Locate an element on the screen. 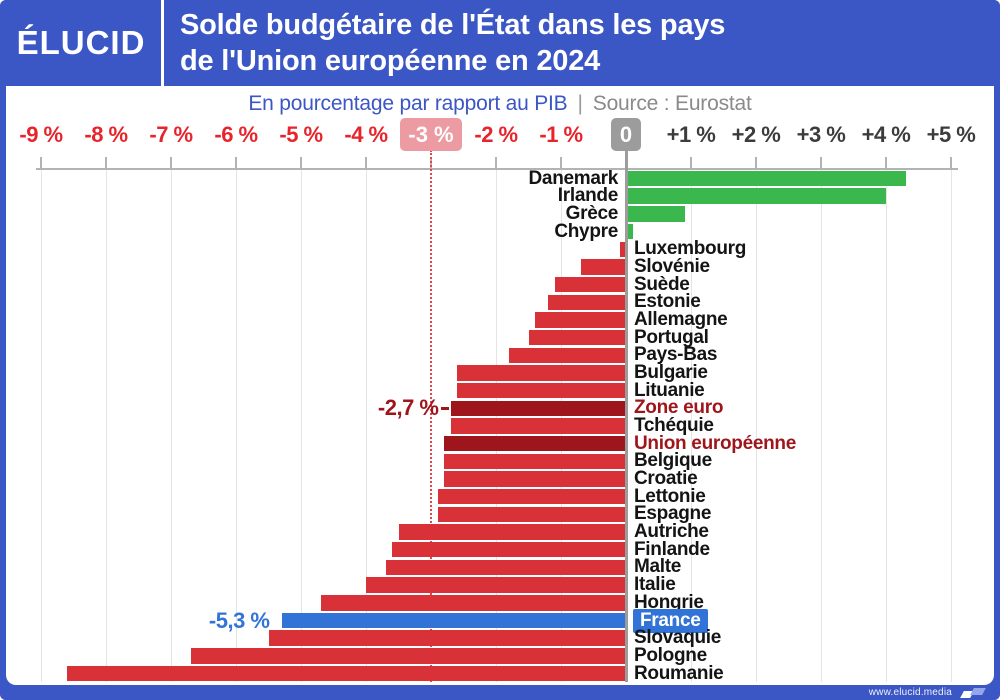  axis-label: +4 % is located at coordinates (886, 134).